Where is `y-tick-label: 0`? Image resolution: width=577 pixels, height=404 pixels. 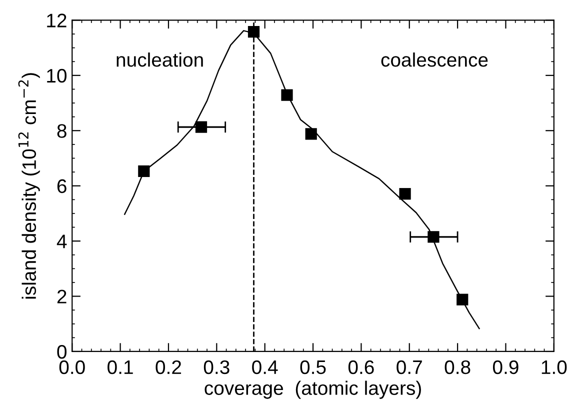
y-tick-label: 0 is located at coordinates (62, 351).